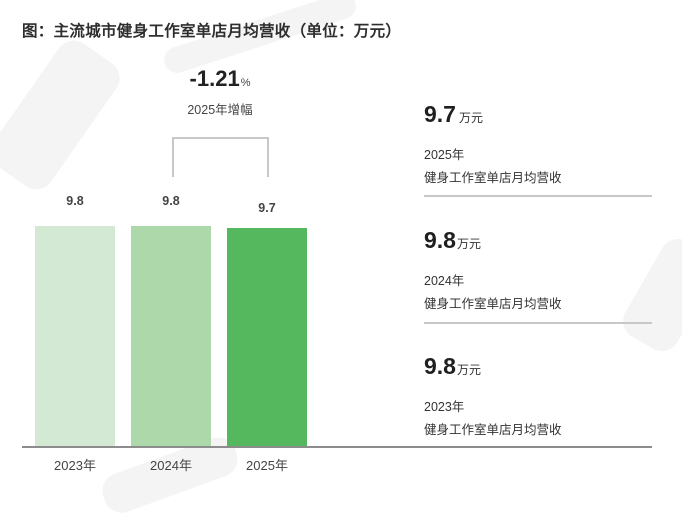  Describe the element at coordinates (267, 465) in the screenshot. I see `x-label-2025: 2025年` at that location.